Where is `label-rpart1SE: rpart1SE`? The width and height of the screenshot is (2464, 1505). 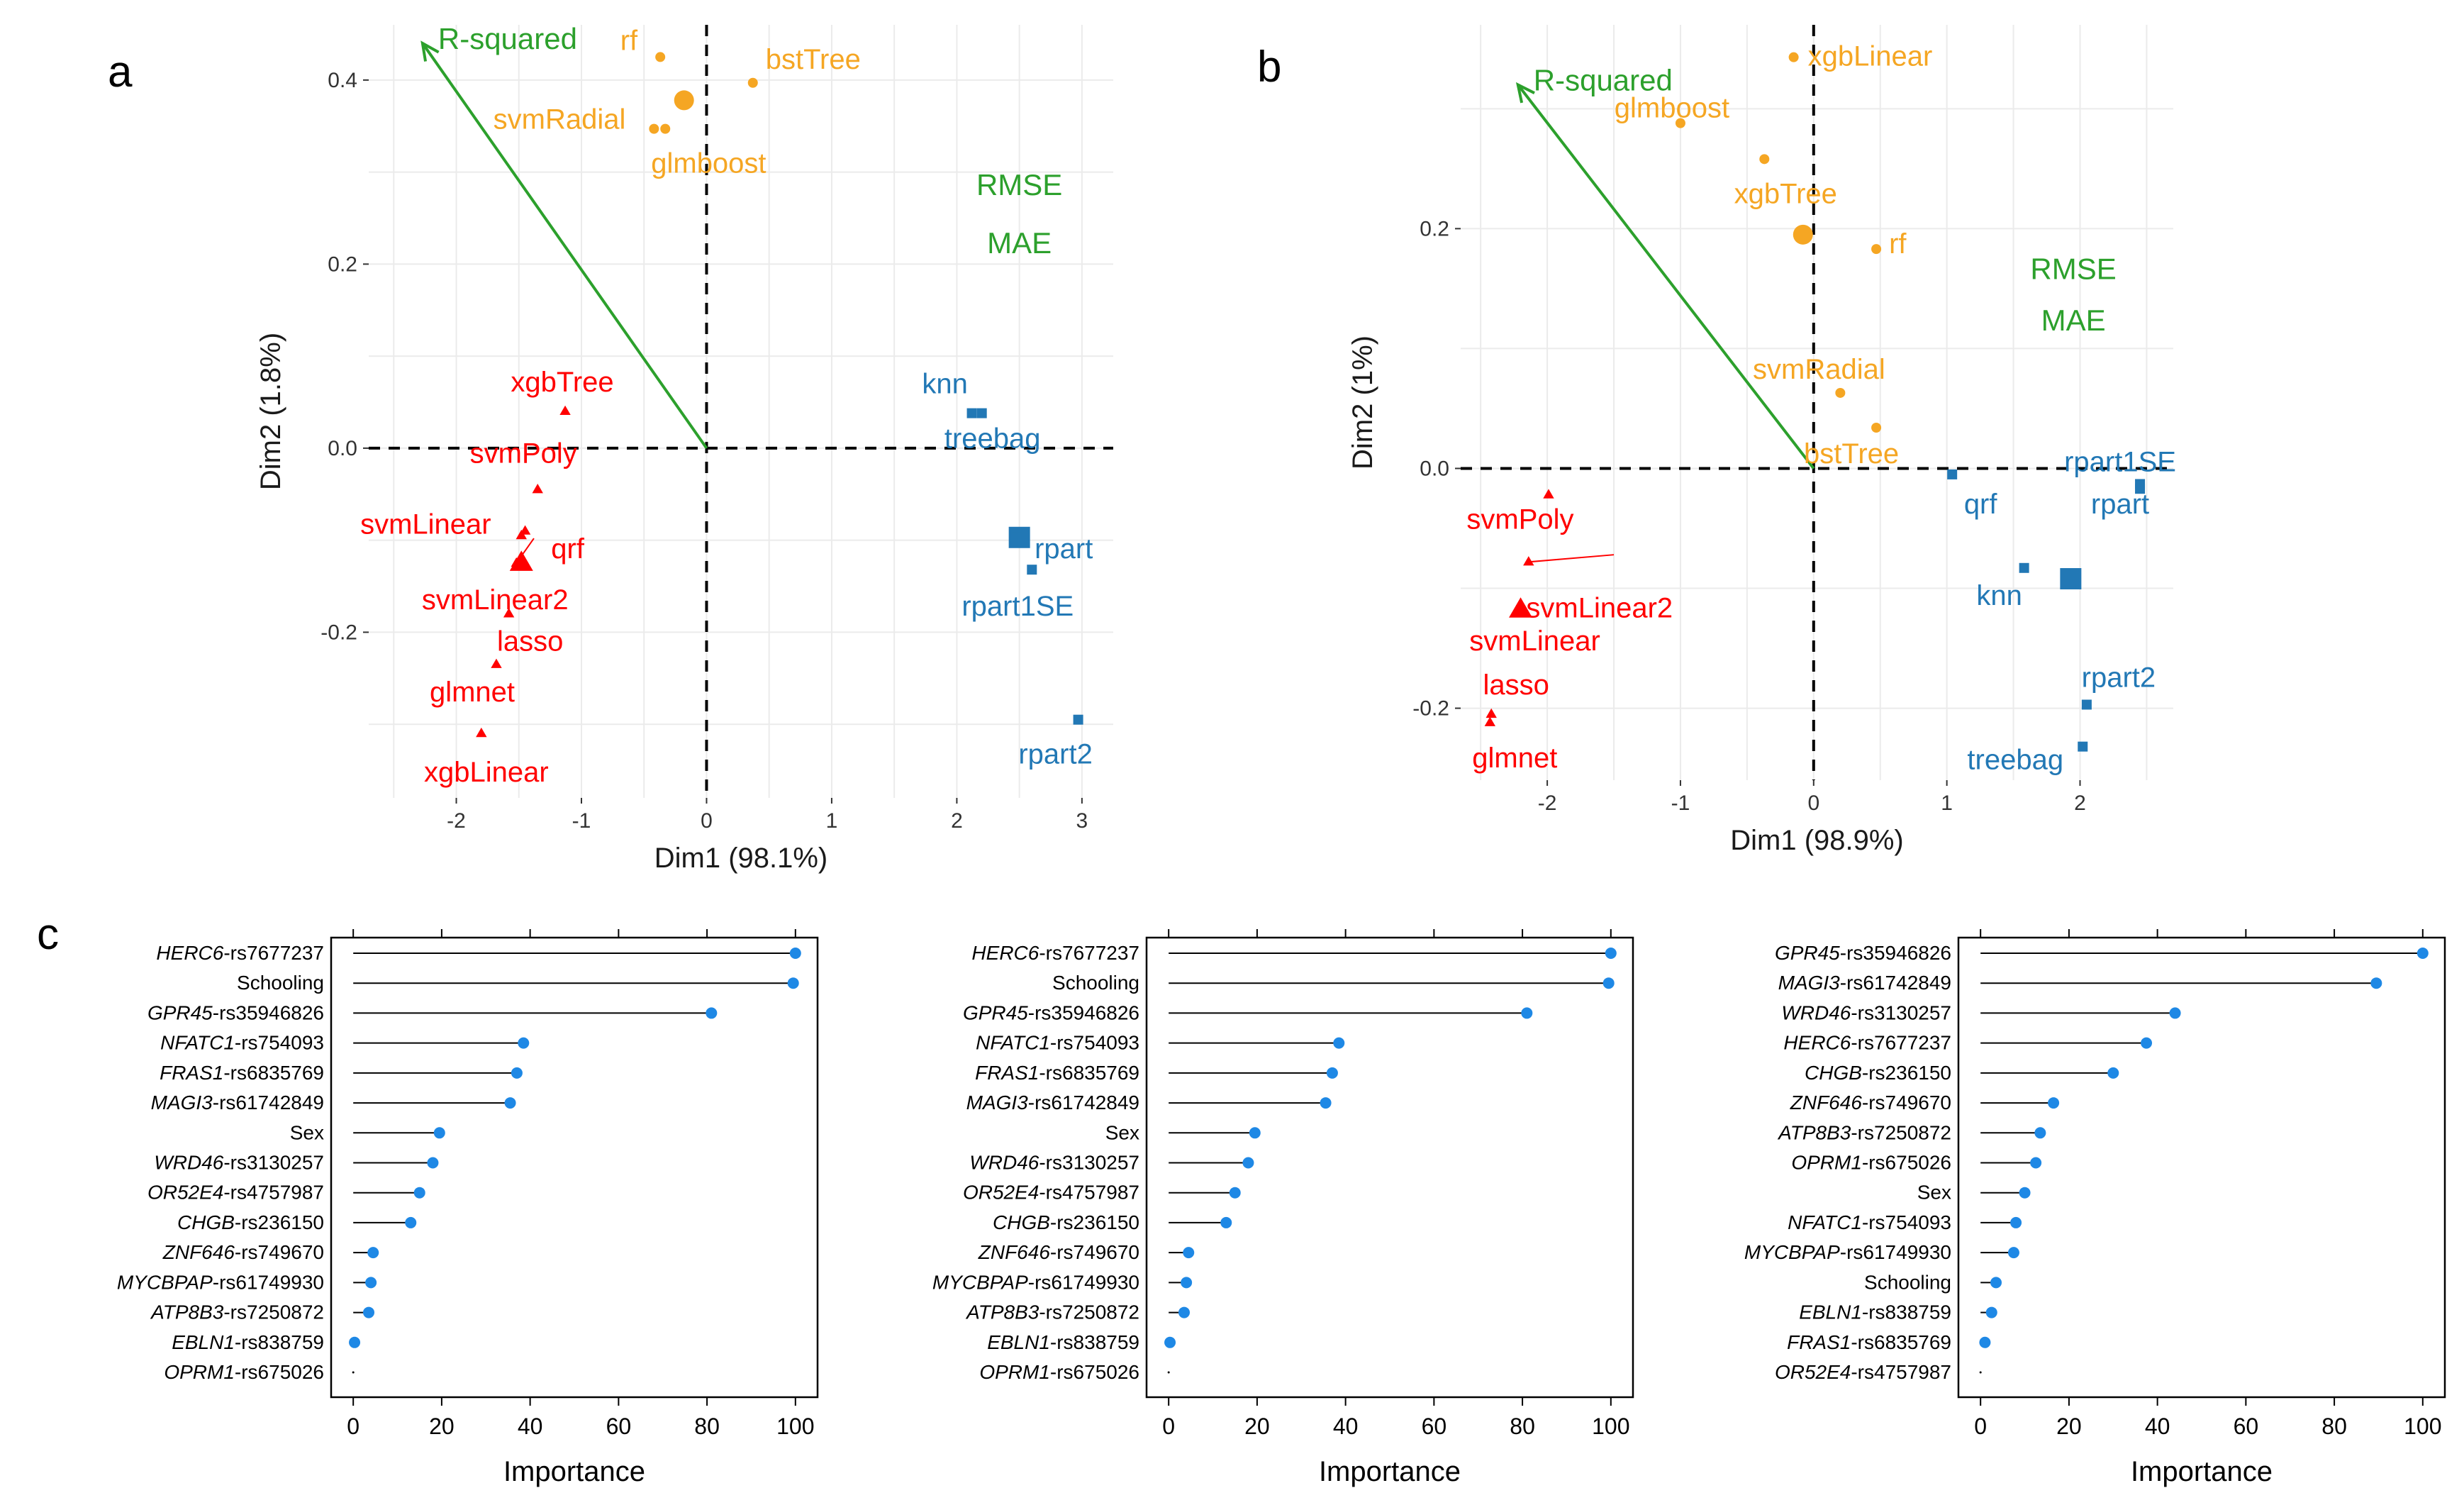 label-rpart1SE: rpart1SE is located at coordinates (2120, 461).